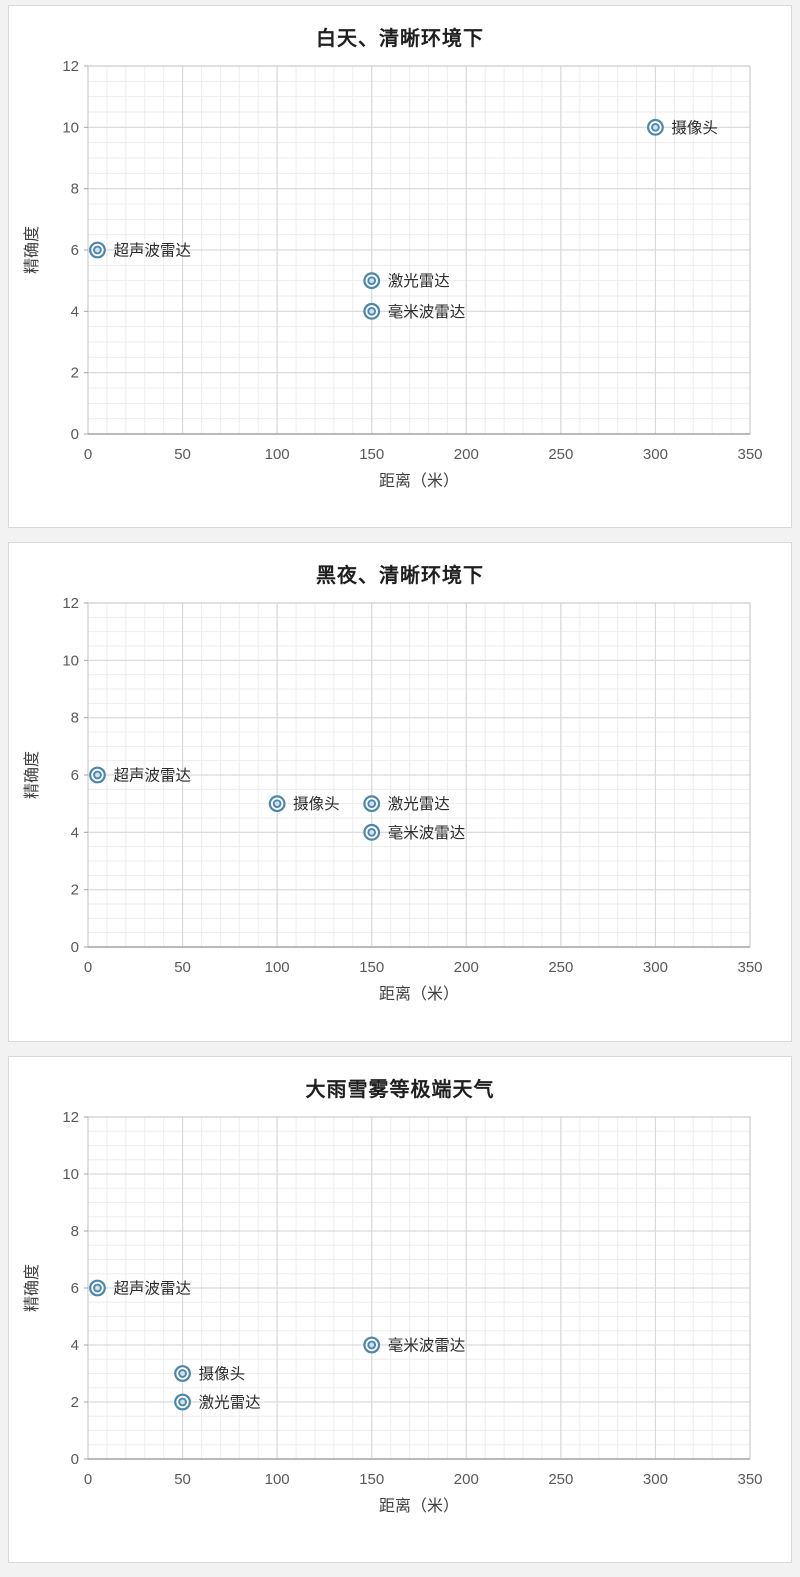 The height and width of the screenshot is (1577, 800). I want to click on chart-title: 白天、清晰环境下, so click(400, 39).